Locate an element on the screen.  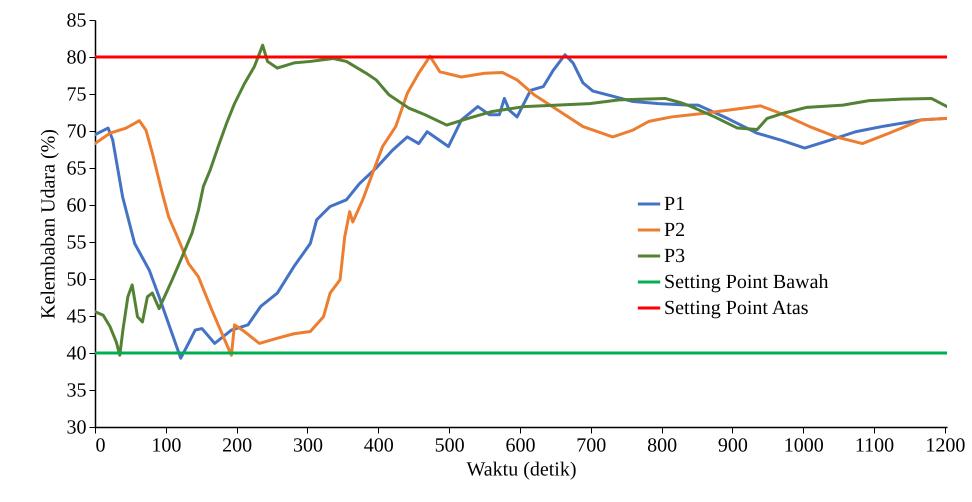
y-tick-label: 55 is located at coordinates (76, 243).